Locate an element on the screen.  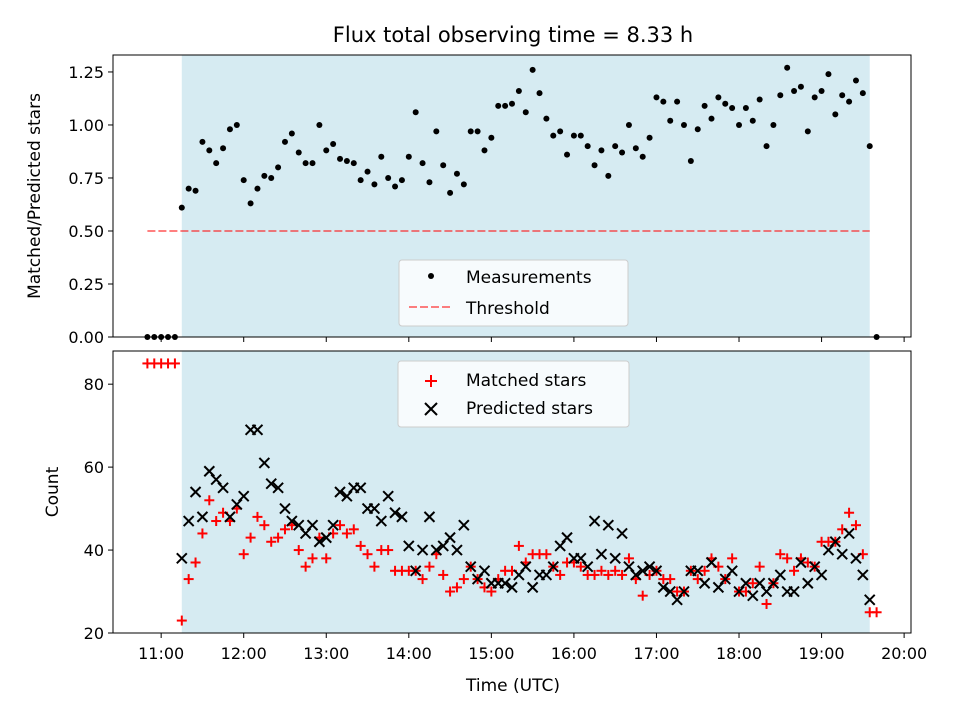
top-ytick-label: 1.00 is located at coordinates (86, 125).